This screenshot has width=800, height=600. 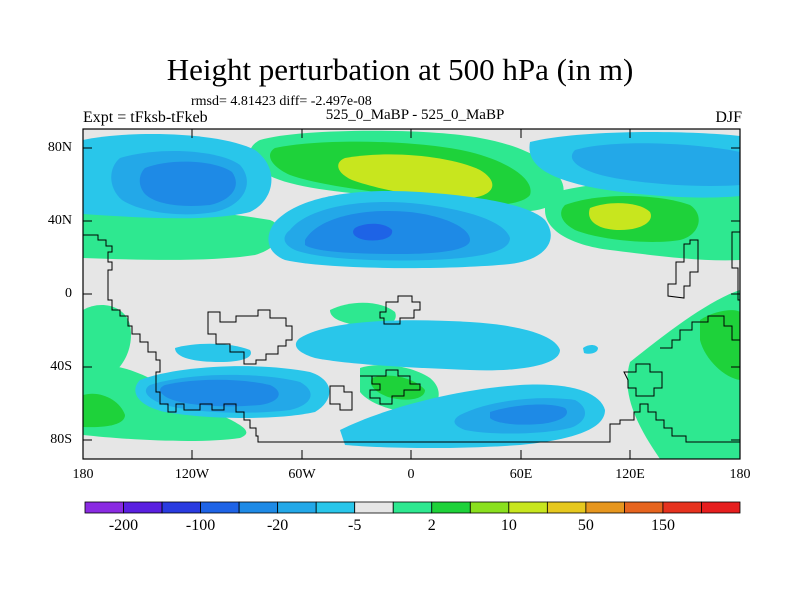 I want to click on coastline-antarctica-east, so click(x=540, y=423).